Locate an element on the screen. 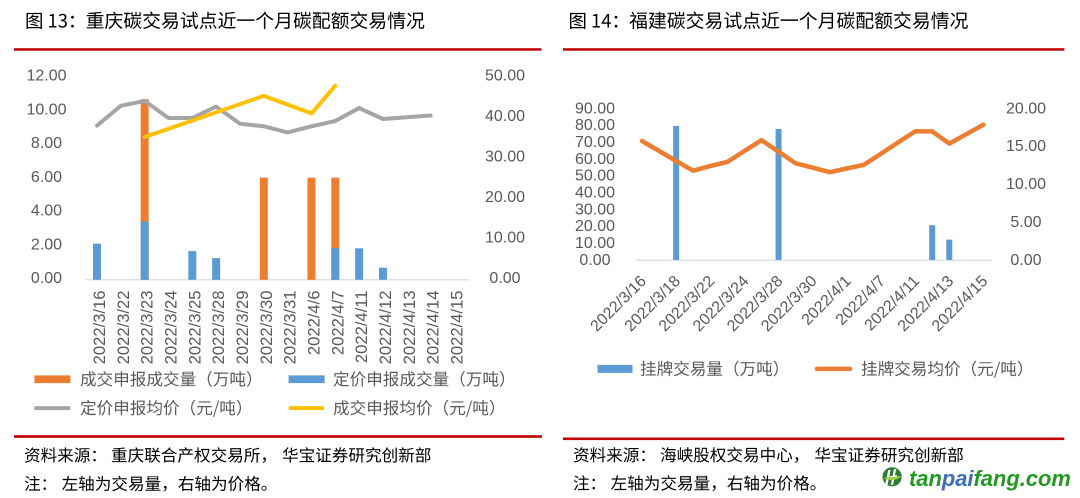 The height and width of the screenshot is (498, 1080). svg-text: 2022/3/16 is located at coordinates (99, 328).